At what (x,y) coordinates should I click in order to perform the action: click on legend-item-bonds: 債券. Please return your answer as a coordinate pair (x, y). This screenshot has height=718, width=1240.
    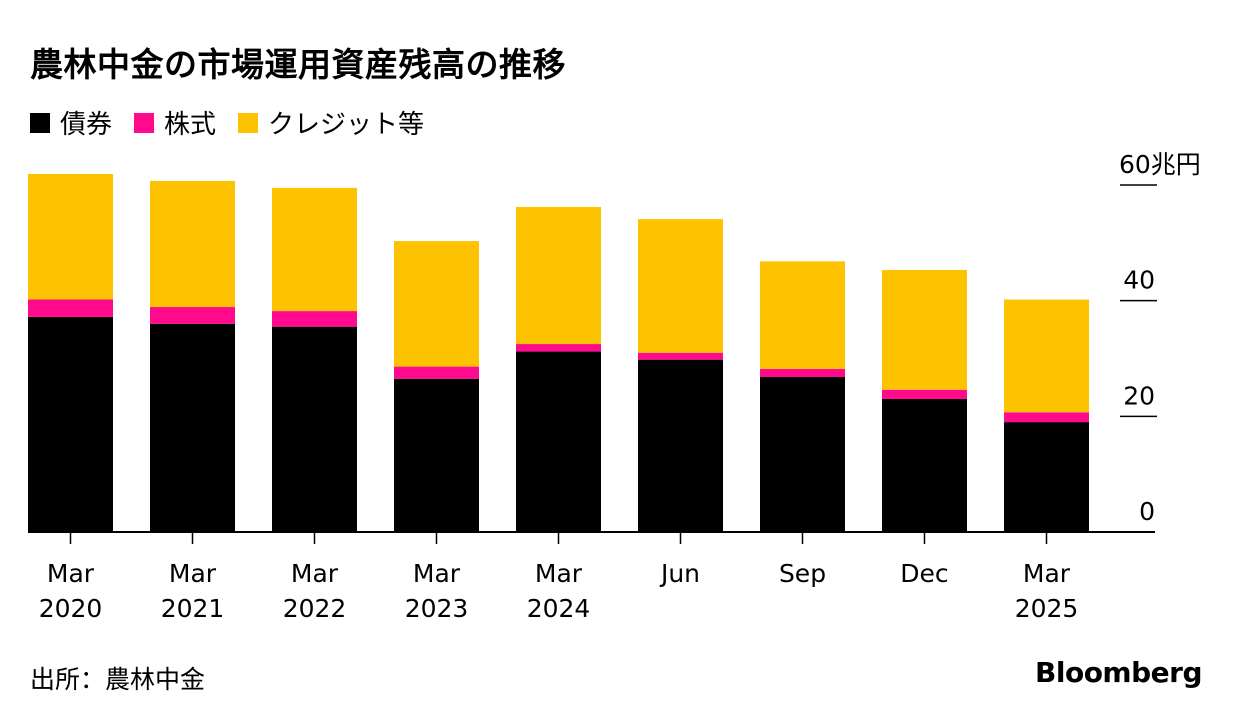
    Looking at the image, I should click on (71, 122).